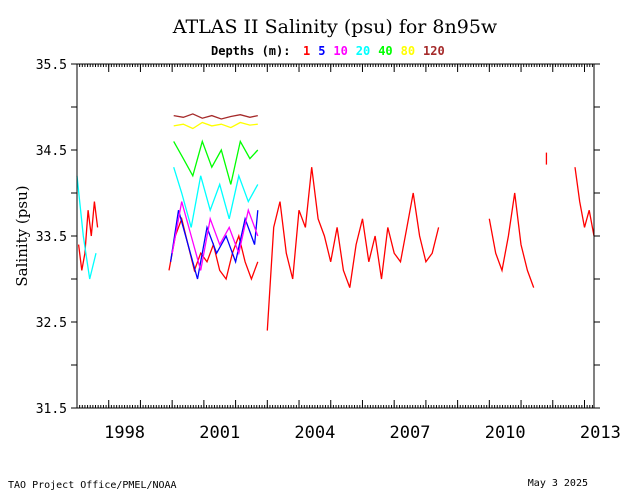 The height and width of the screenshot is (494, 623). Describe the element at coordinates (51, 409) in the screenshot. I see `y-tick-label: 31.5` at that location.